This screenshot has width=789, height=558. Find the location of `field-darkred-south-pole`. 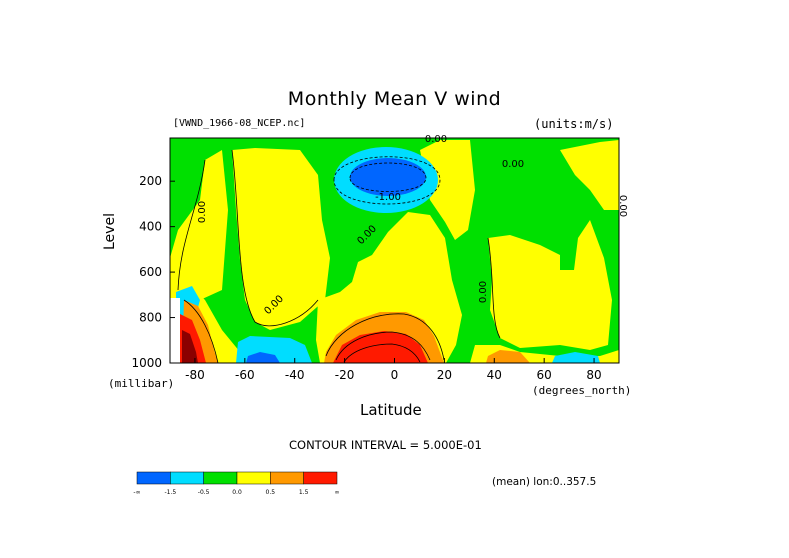

field-darkred-south-pole is located at coordinates (190, 346).